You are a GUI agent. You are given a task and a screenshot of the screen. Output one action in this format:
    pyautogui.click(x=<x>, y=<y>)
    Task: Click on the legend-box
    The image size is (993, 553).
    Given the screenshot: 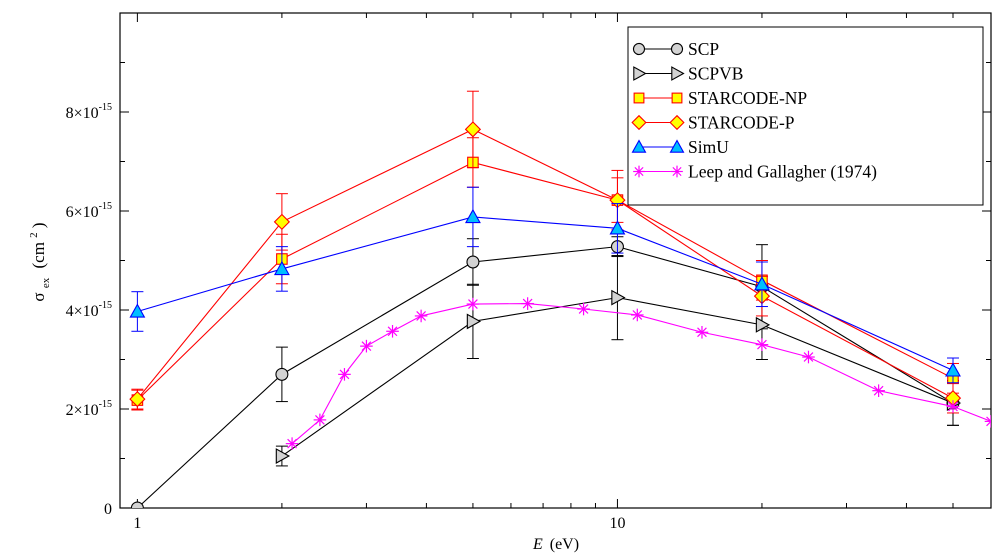 What is the action you would take?
    pyautogui.click(x=805, y=116)
    